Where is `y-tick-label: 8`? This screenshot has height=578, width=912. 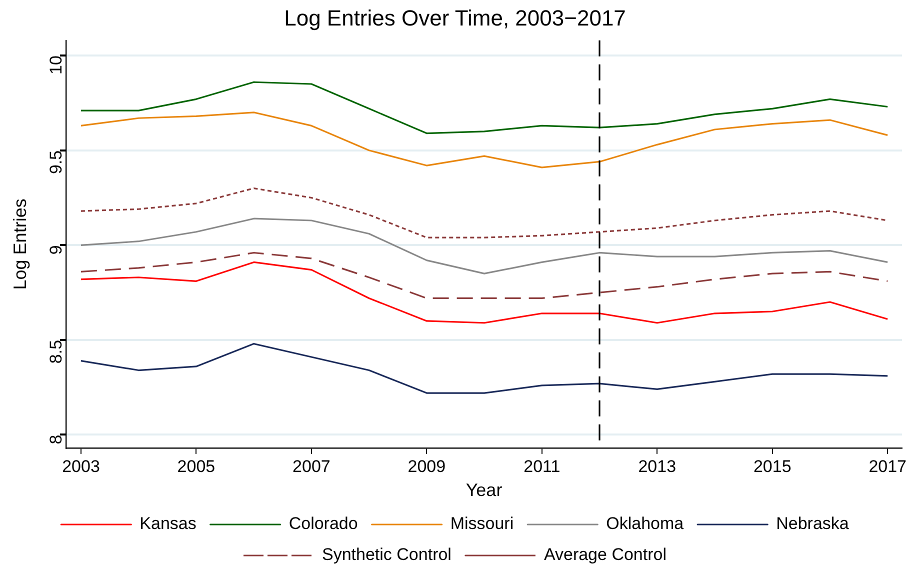 y-tick-label: 8 is located at coordinates (56, 439).